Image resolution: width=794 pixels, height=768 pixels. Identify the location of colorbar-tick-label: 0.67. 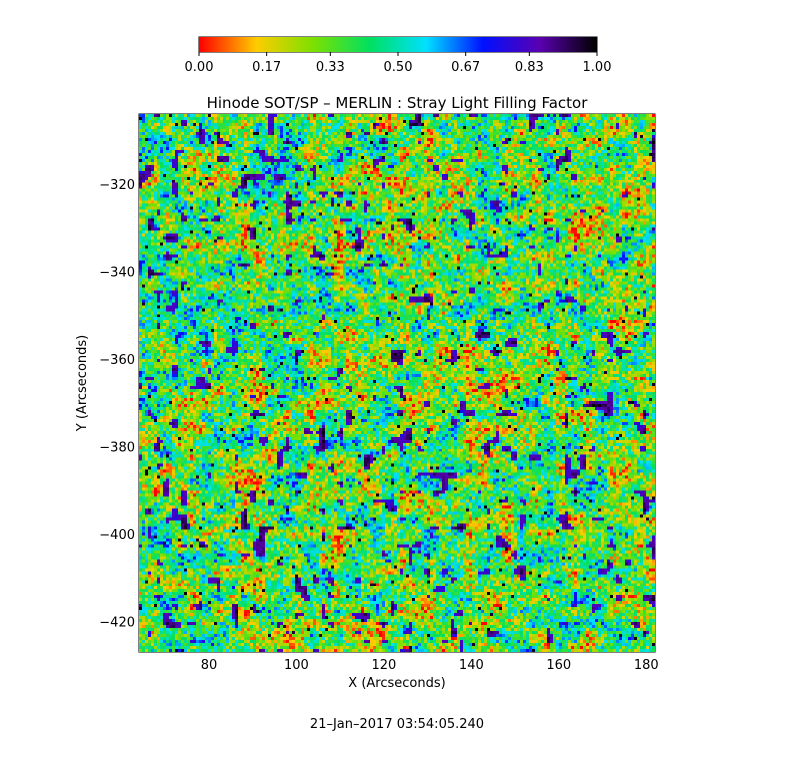
(465, 67).